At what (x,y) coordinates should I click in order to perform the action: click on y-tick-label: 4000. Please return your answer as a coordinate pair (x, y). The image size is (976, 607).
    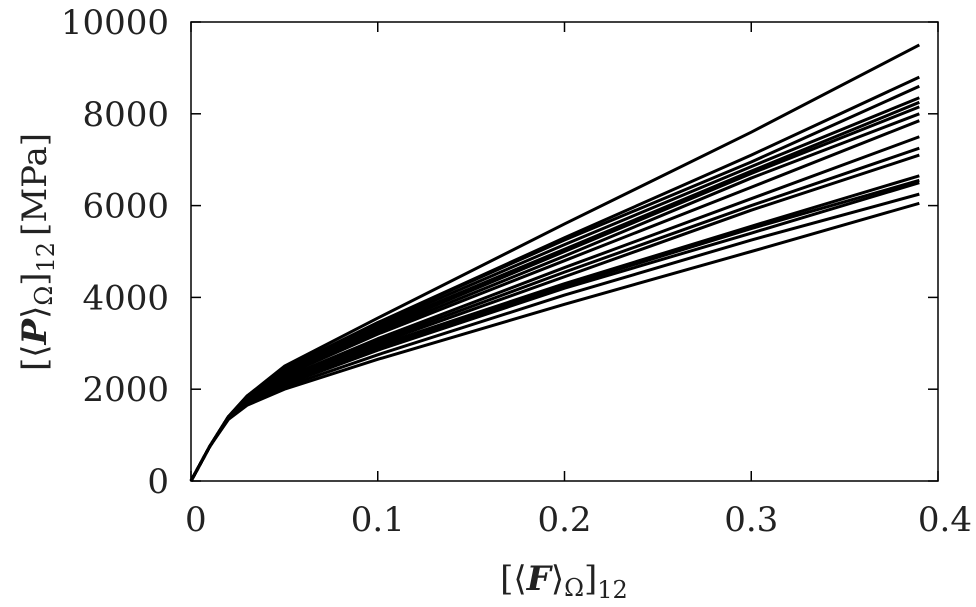
    Looking at the image, I should click on (125, 298).